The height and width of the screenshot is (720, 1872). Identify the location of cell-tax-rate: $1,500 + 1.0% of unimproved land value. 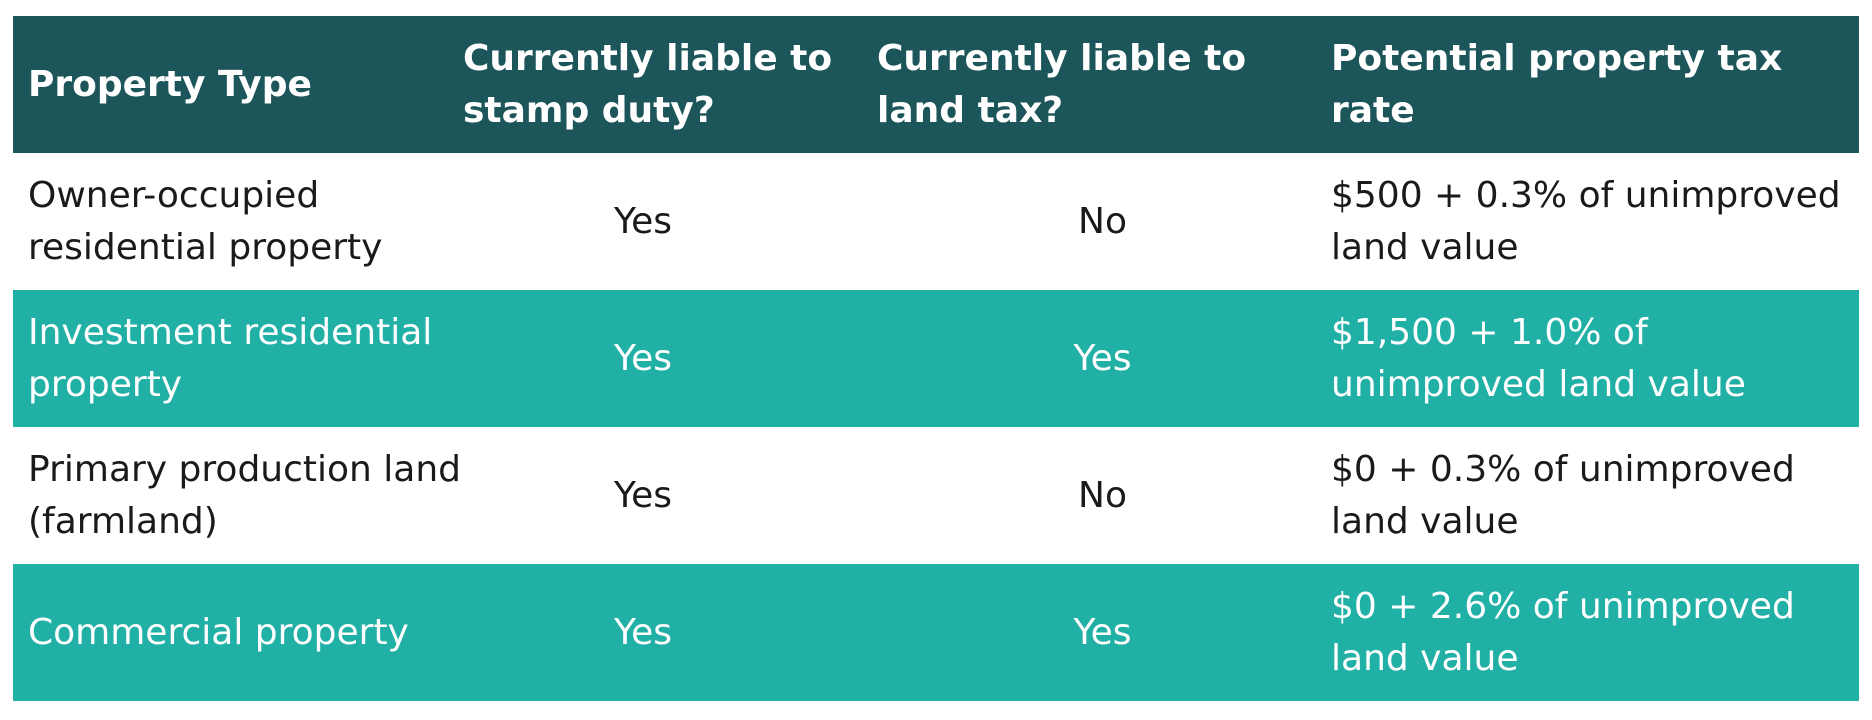
(1538, 358).